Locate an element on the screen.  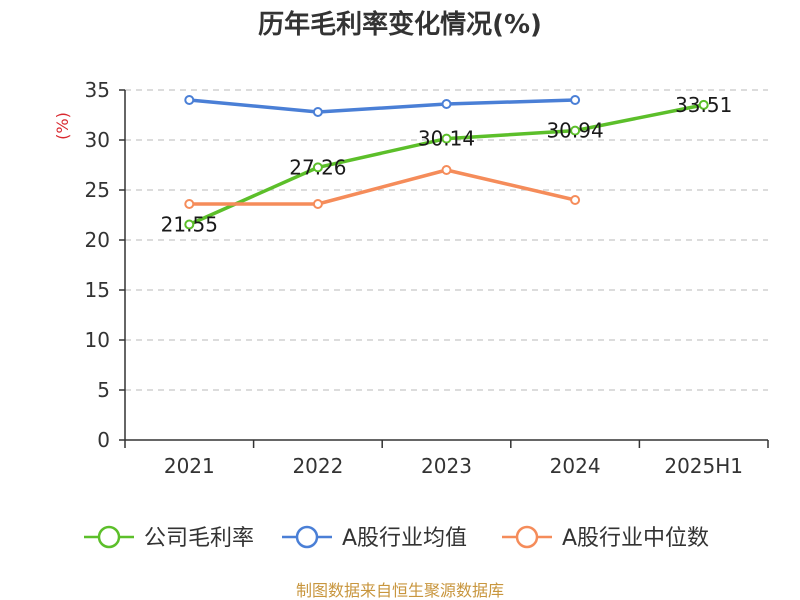
x-tick-label-2023: 2023 is located at coordinates (446, 466).